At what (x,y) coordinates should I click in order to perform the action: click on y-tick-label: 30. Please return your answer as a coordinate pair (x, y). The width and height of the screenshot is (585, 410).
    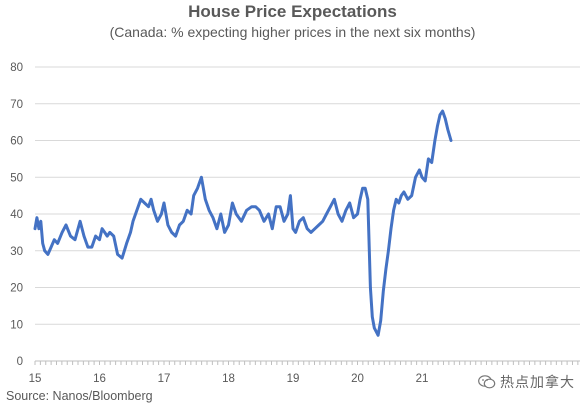
    Looking at the image, I should click on (16, 252).